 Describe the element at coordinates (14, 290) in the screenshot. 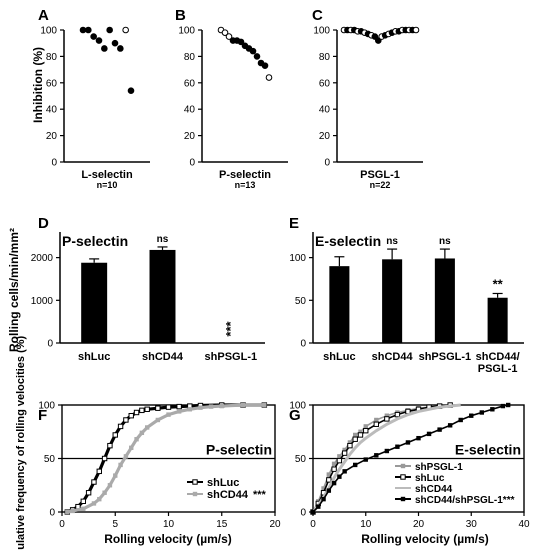

I see `y-axis-label-middle: Rolling cells/min/mm²` at that location.